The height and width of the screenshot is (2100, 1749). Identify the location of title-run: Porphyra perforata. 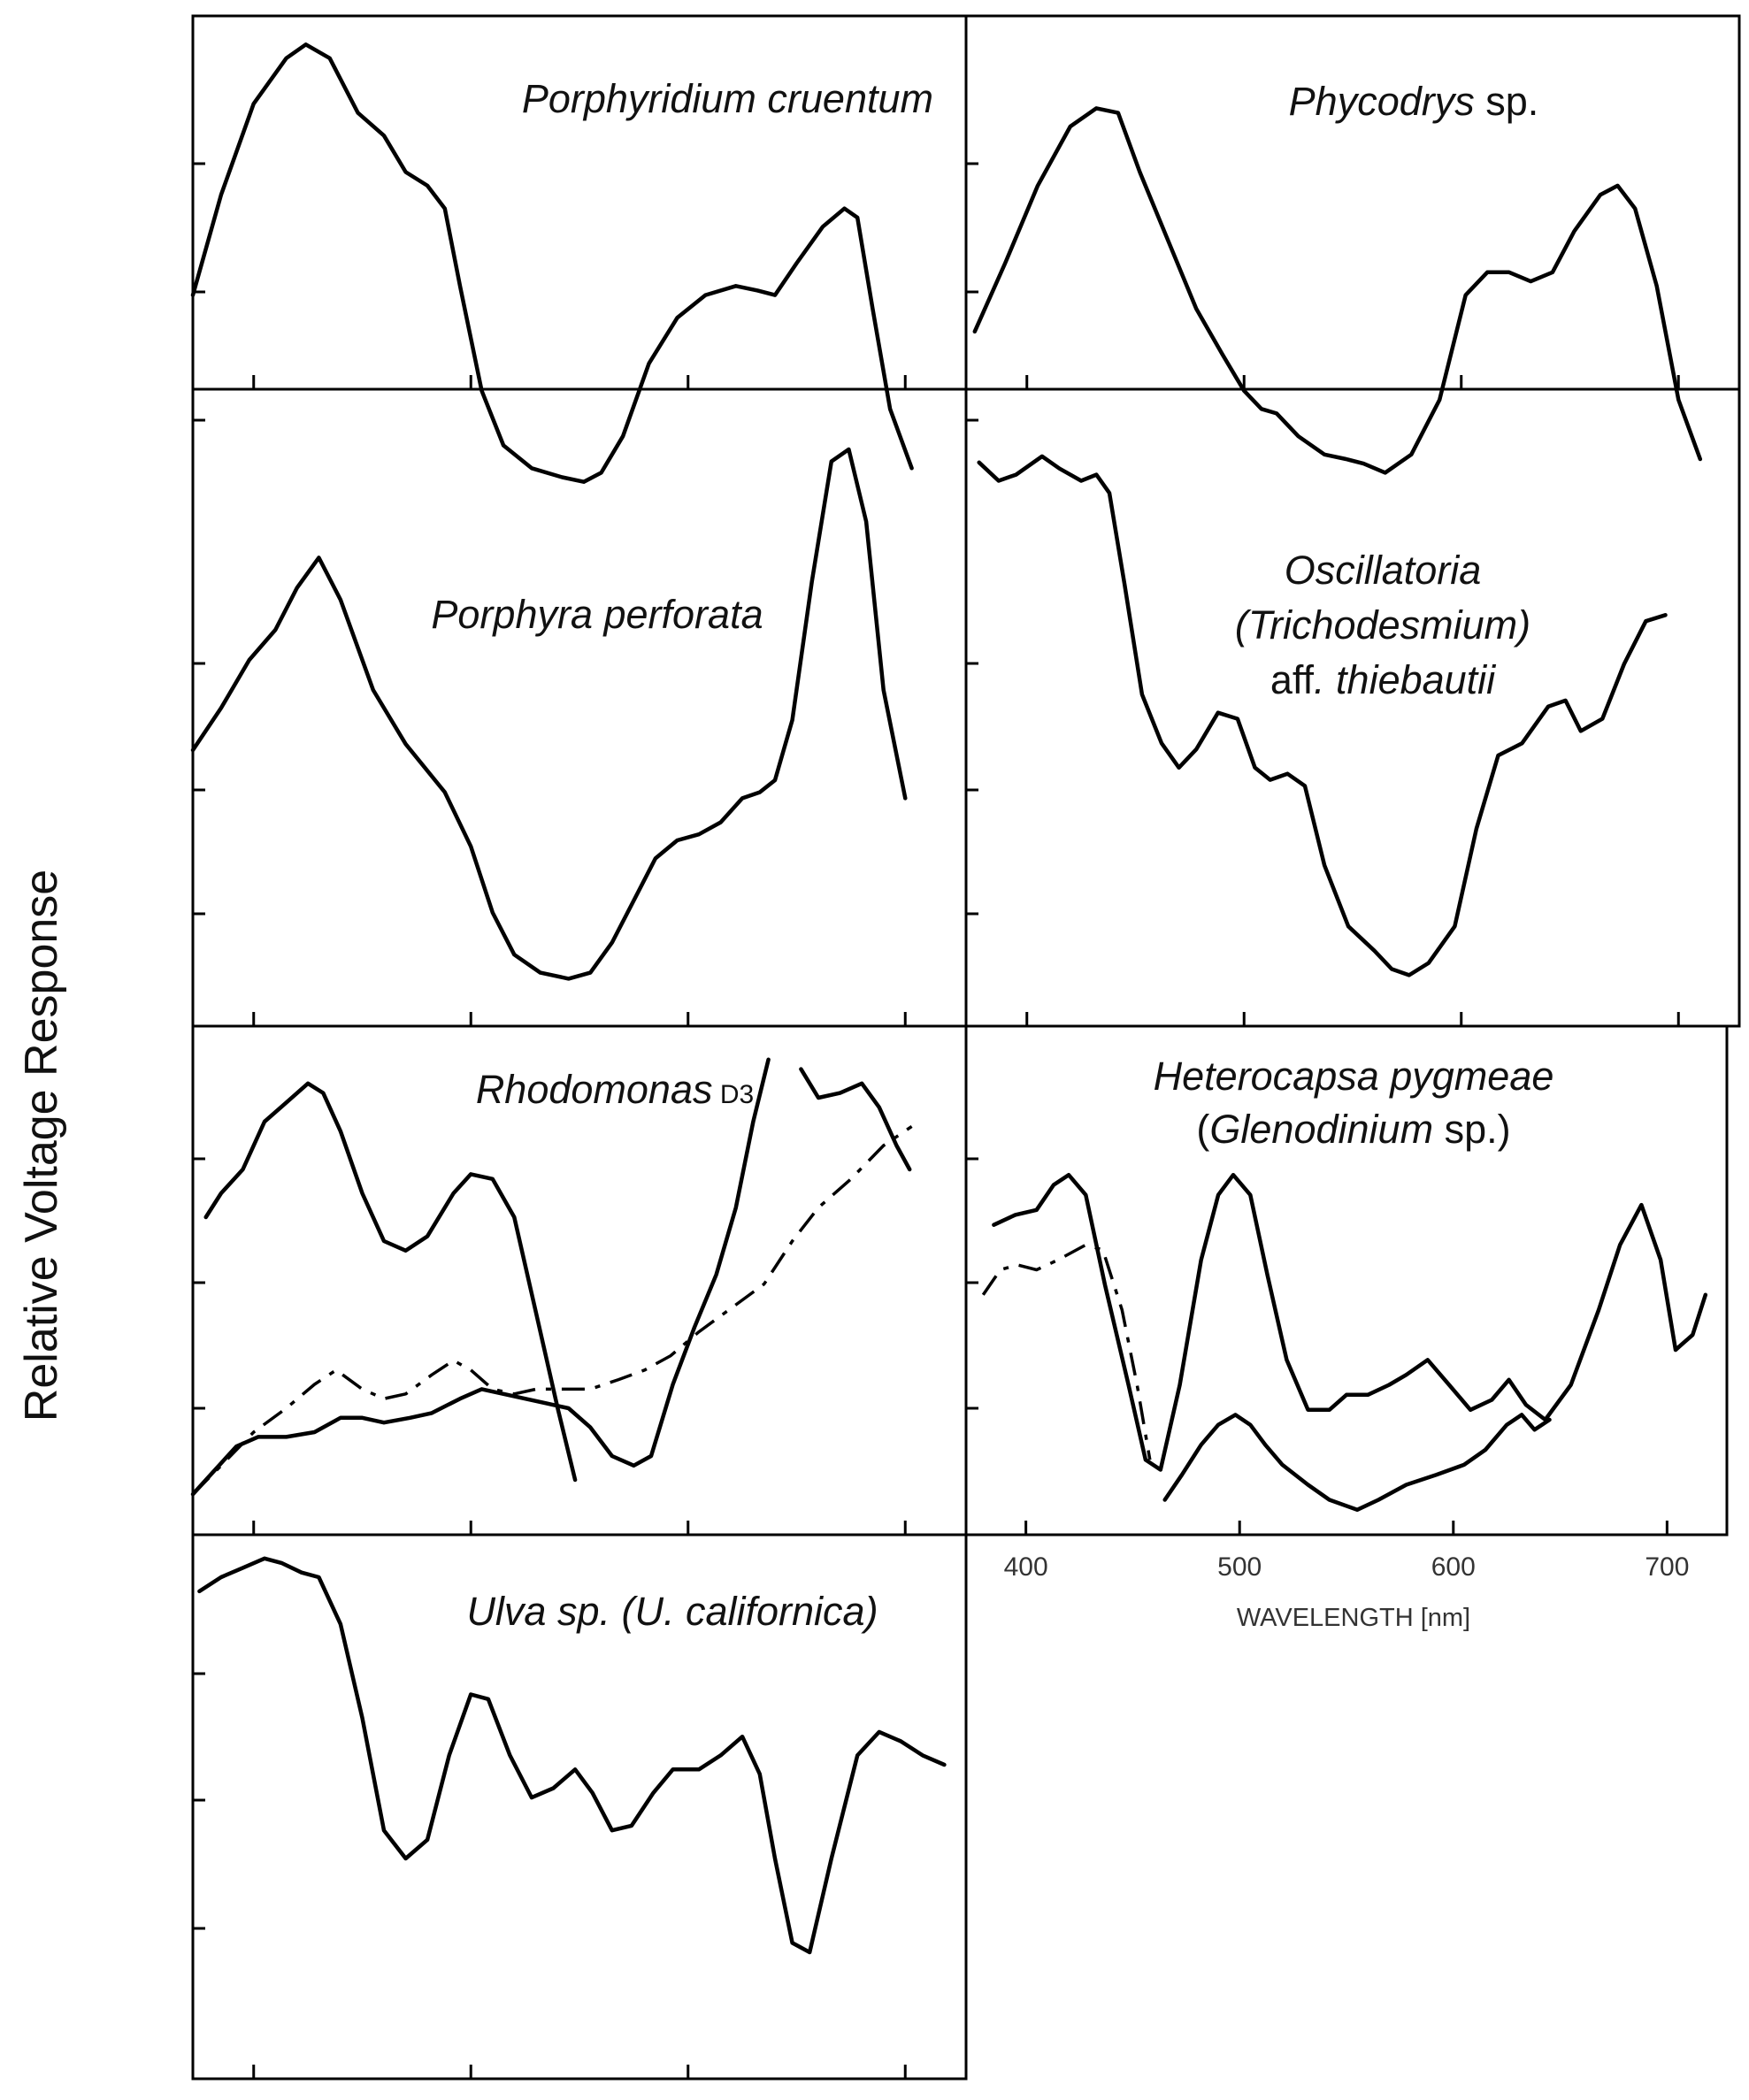
(597, 614).